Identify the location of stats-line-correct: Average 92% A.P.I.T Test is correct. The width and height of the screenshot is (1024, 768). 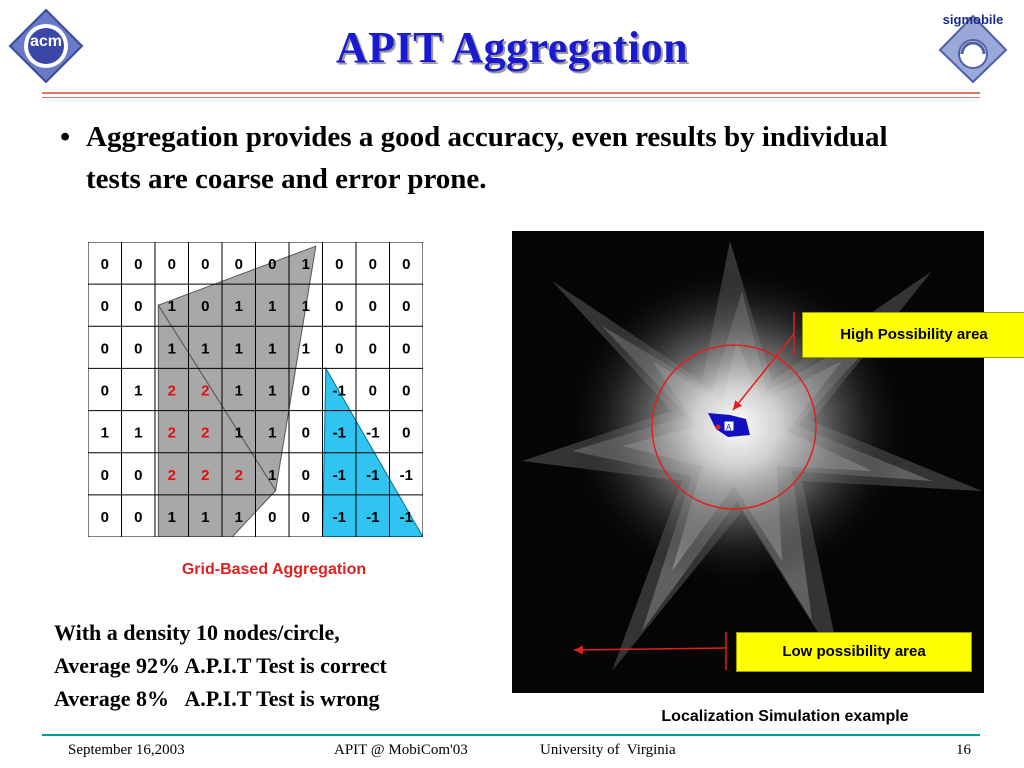
(220, 665).